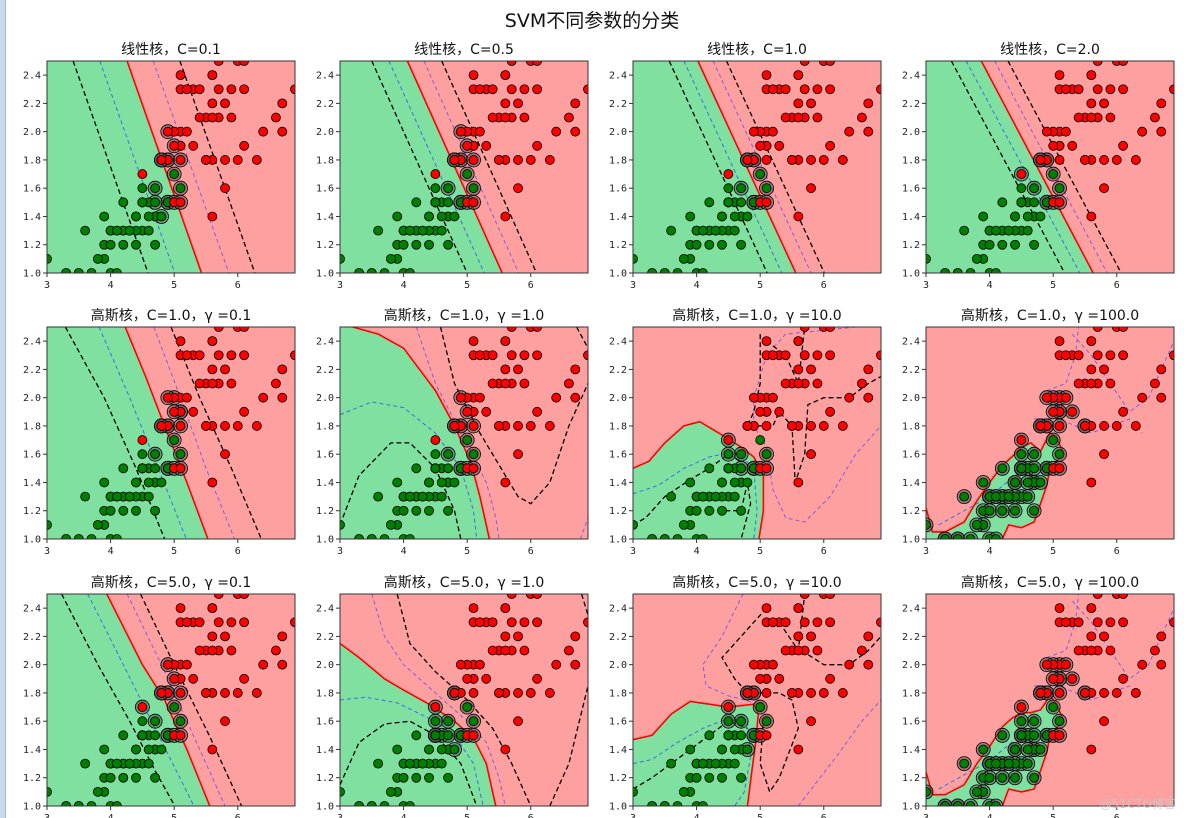 This screenshot has width=1184, height=818. What do you see at coordinates (911, 722) in the screenshot?
I see `y-tick-label: 1.6` at bounding box center [911, 722].